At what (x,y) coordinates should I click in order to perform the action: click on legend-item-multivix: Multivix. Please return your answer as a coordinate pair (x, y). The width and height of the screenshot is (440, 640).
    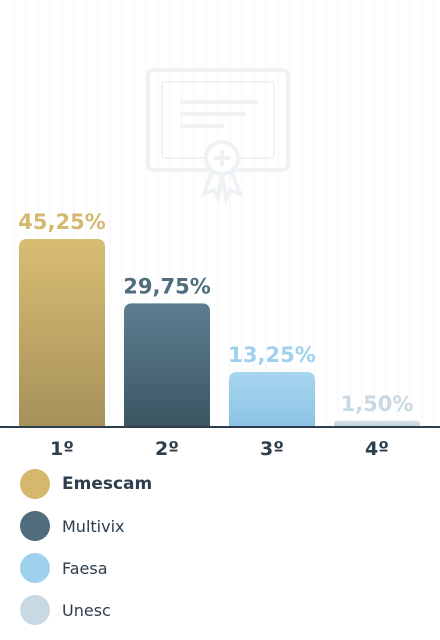
    Looking at the image, I should click on (72, 526).